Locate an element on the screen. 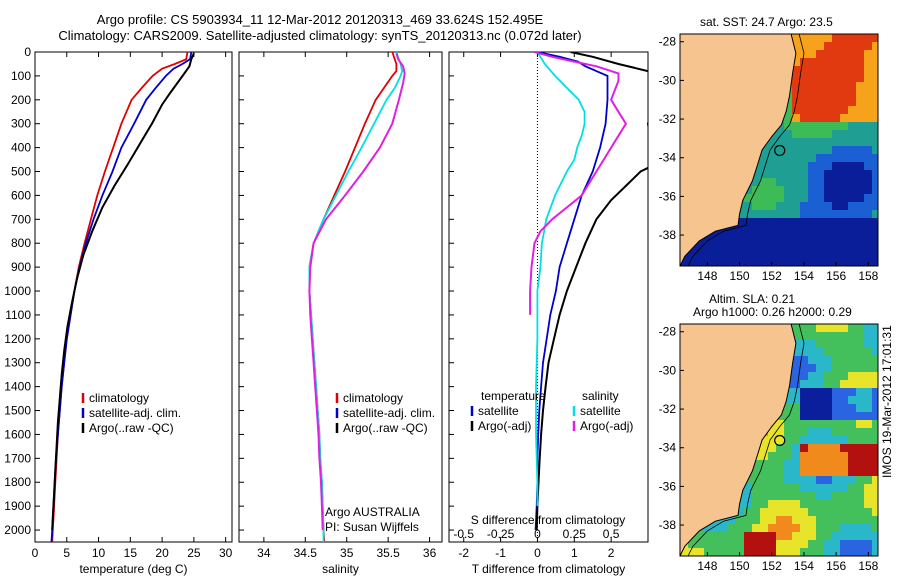 The image size is (900, 580). map-y-tick-label: -30 is located at coordinates (668, 80).